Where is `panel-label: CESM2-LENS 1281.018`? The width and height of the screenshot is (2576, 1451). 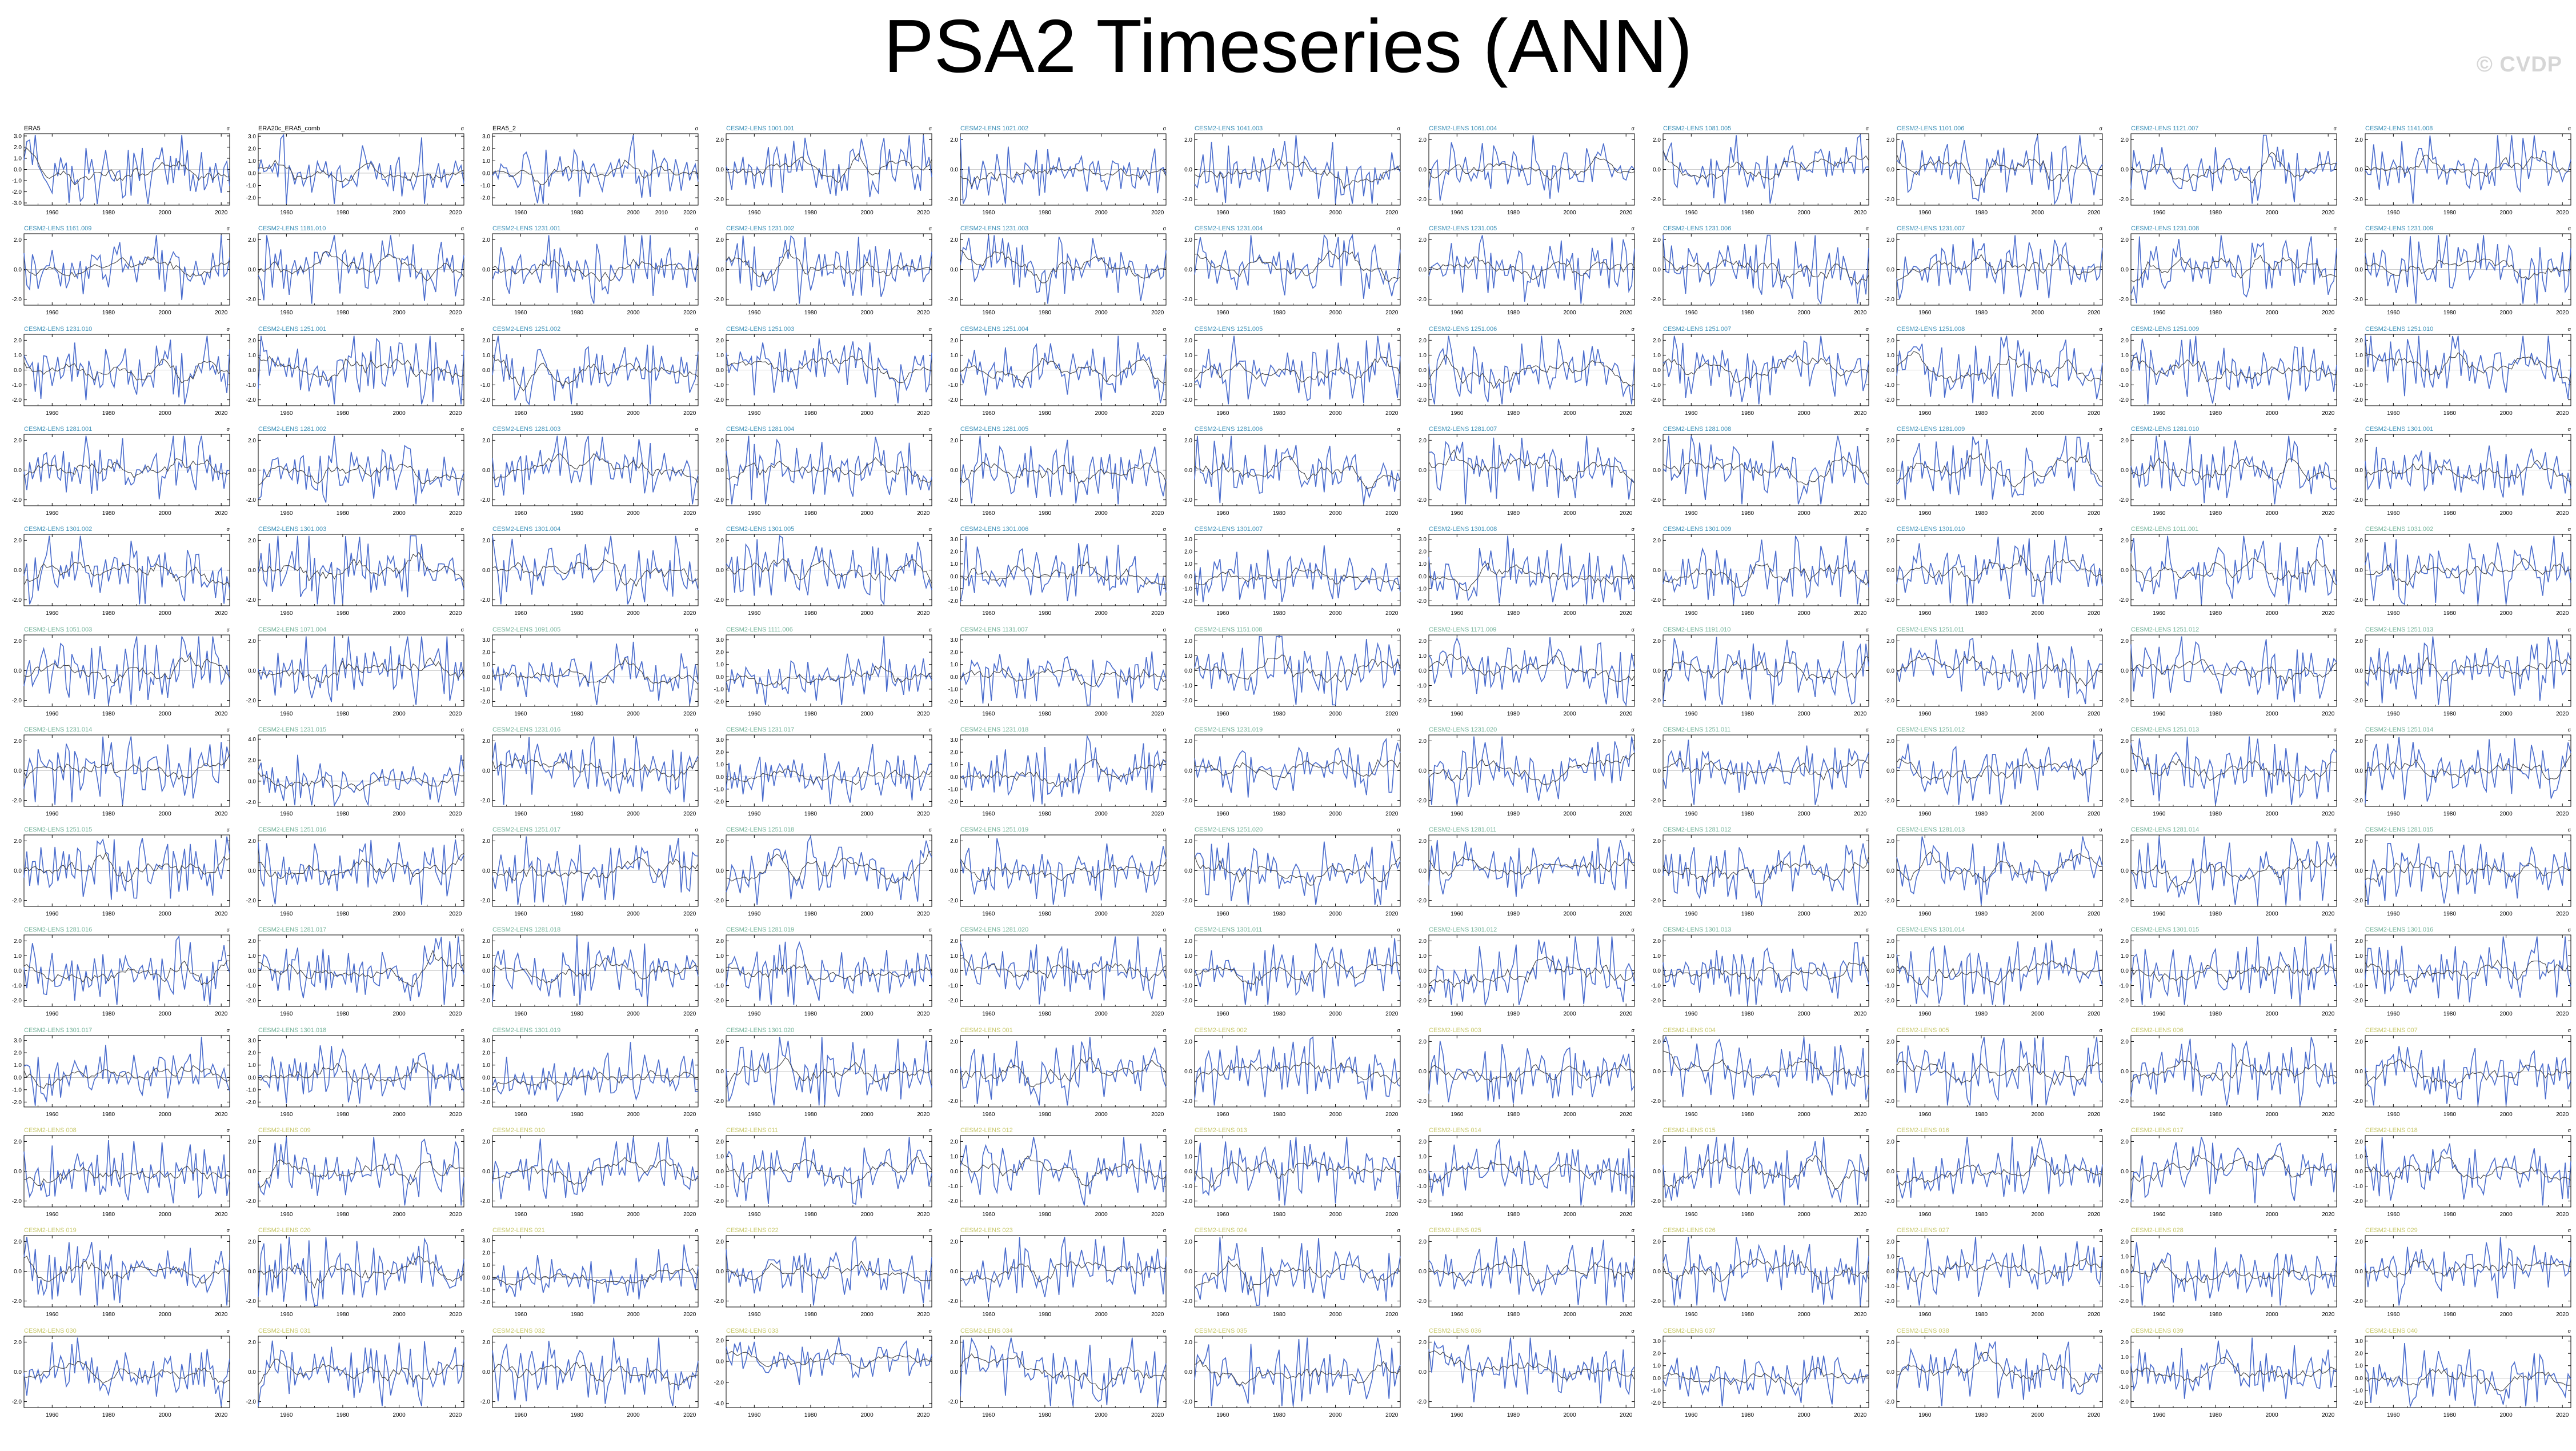 panel-label: CESM2-LENS 1281.018 is located at coordinates (526, 929).